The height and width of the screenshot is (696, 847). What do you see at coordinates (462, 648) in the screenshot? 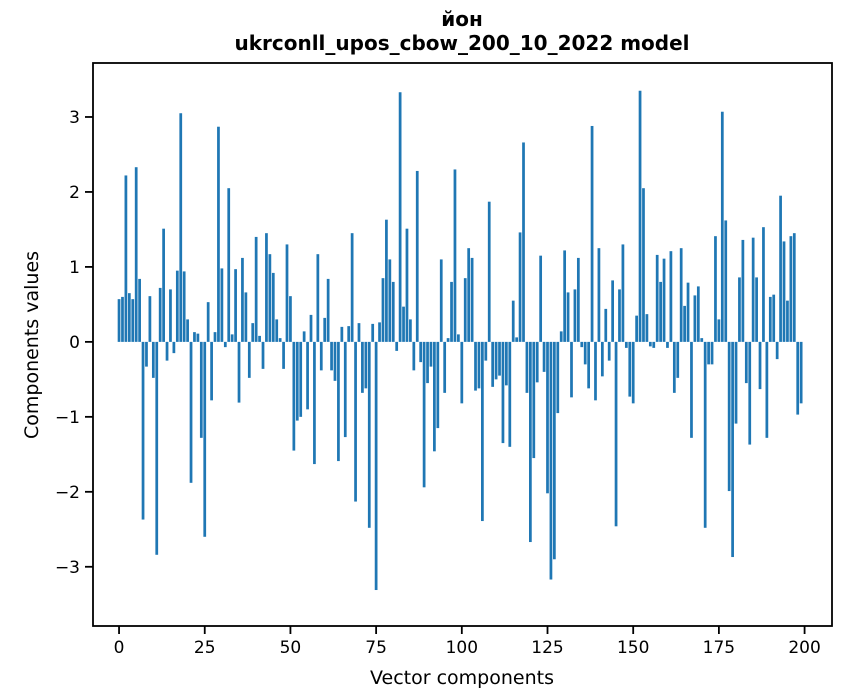
I see `x-tick-label: 100` at bounding box center [462, 648].